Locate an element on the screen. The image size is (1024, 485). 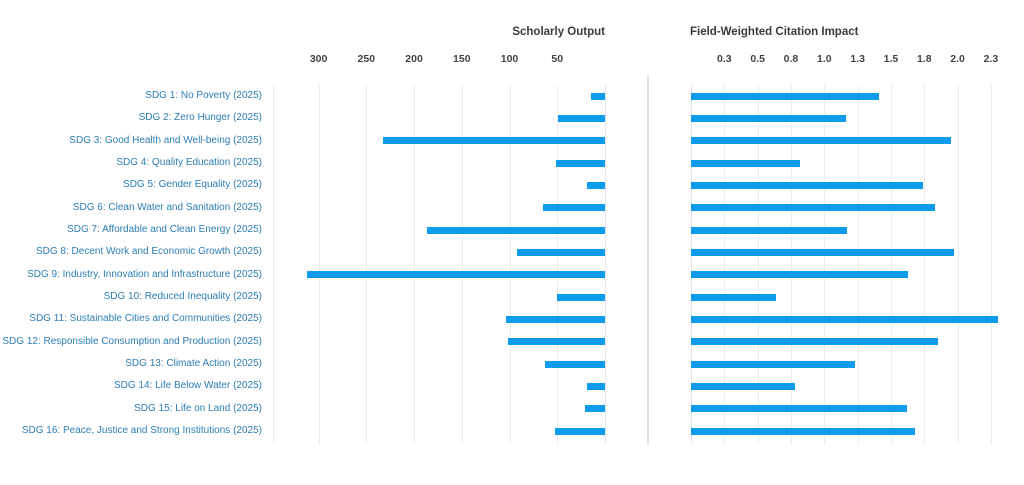
panel-separator is located at coordinates (648, 260).